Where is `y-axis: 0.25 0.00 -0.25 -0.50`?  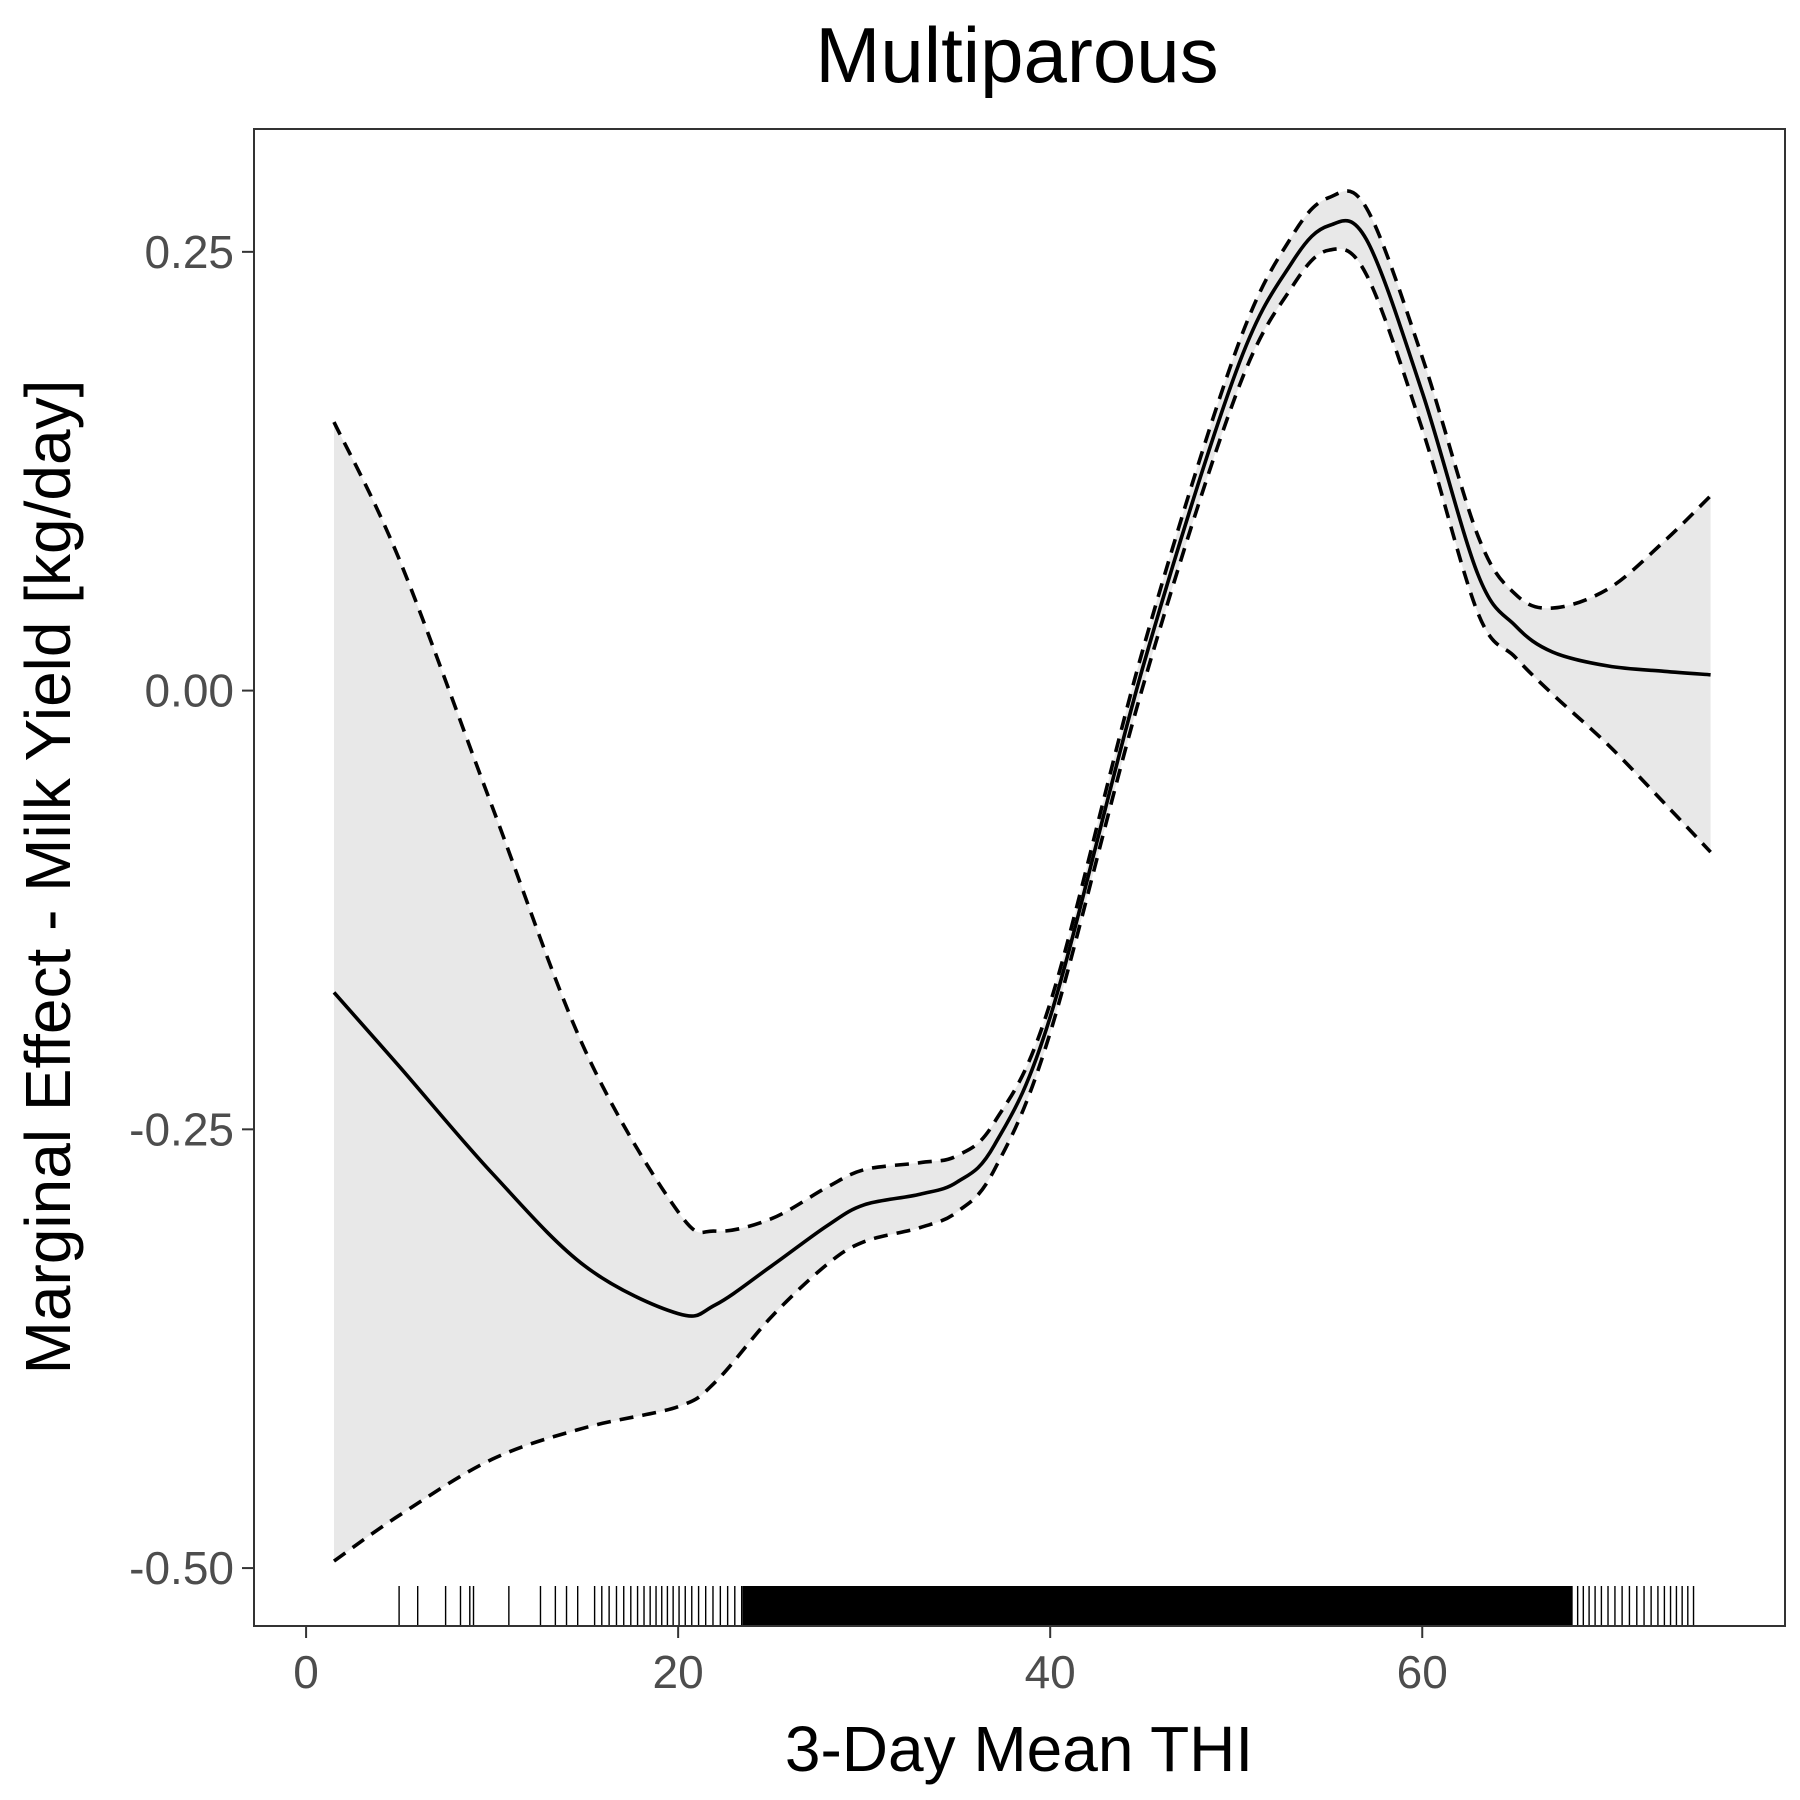
y-axis: 0.25 0.00 -0.25 -0.50 is located at coordinates (191, 910).